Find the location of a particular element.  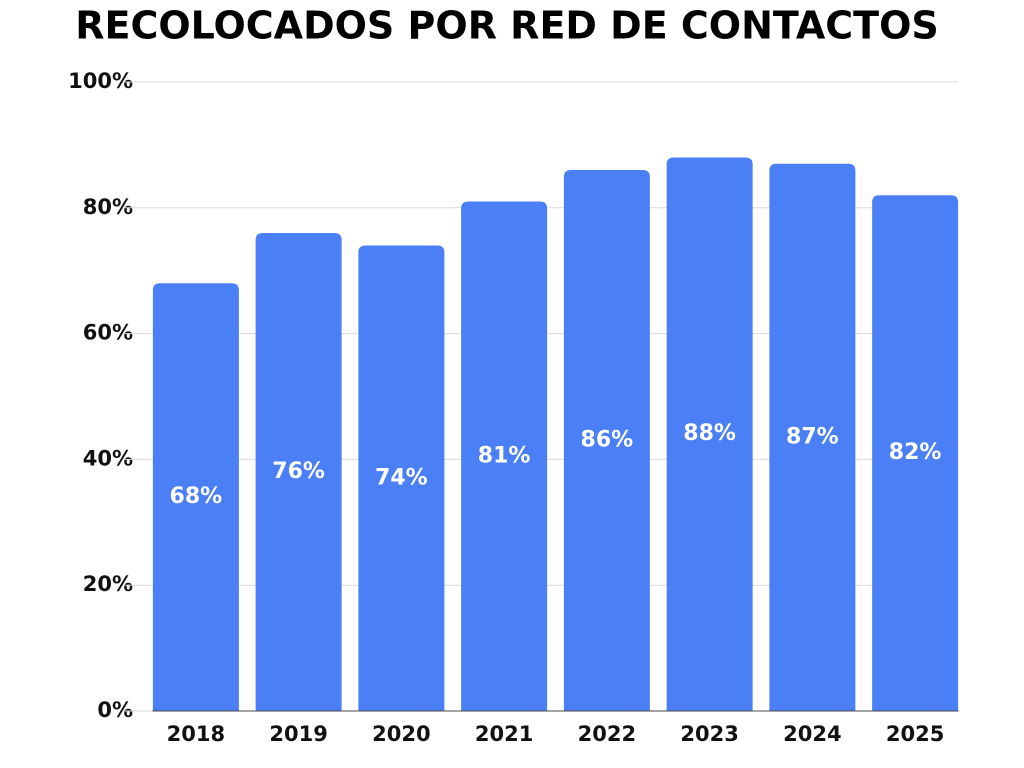

x-tick-label: 2024 is located at coordinates (812, 734).